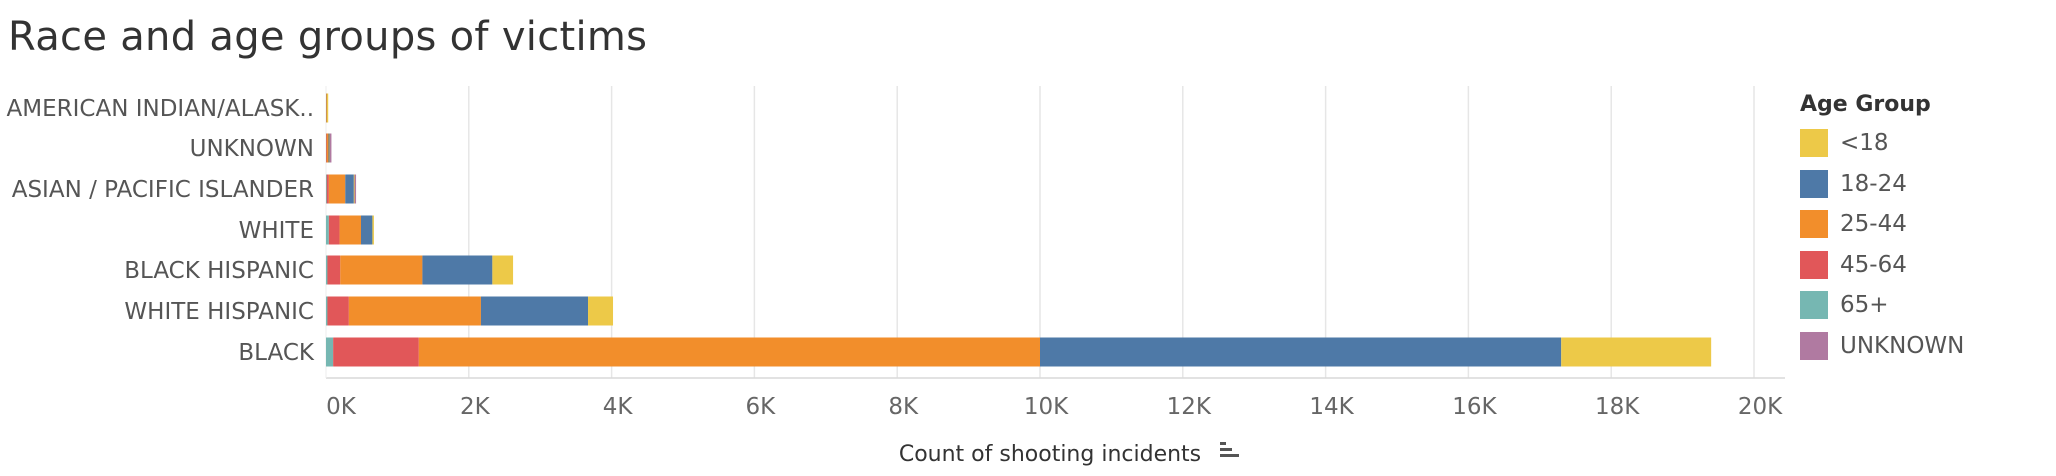 The image size is (2056, 476). I want to click on category-label: WHITE HISPANIC, so click(219, 312).